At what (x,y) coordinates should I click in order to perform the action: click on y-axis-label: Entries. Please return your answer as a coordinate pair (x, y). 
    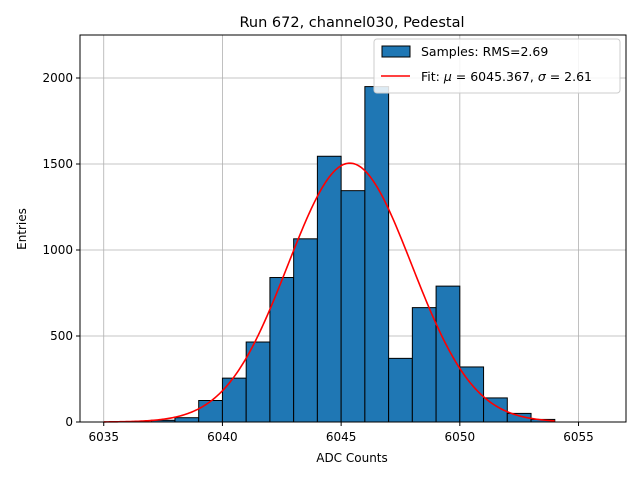
    Looking at the image, I should click on (22, 229).